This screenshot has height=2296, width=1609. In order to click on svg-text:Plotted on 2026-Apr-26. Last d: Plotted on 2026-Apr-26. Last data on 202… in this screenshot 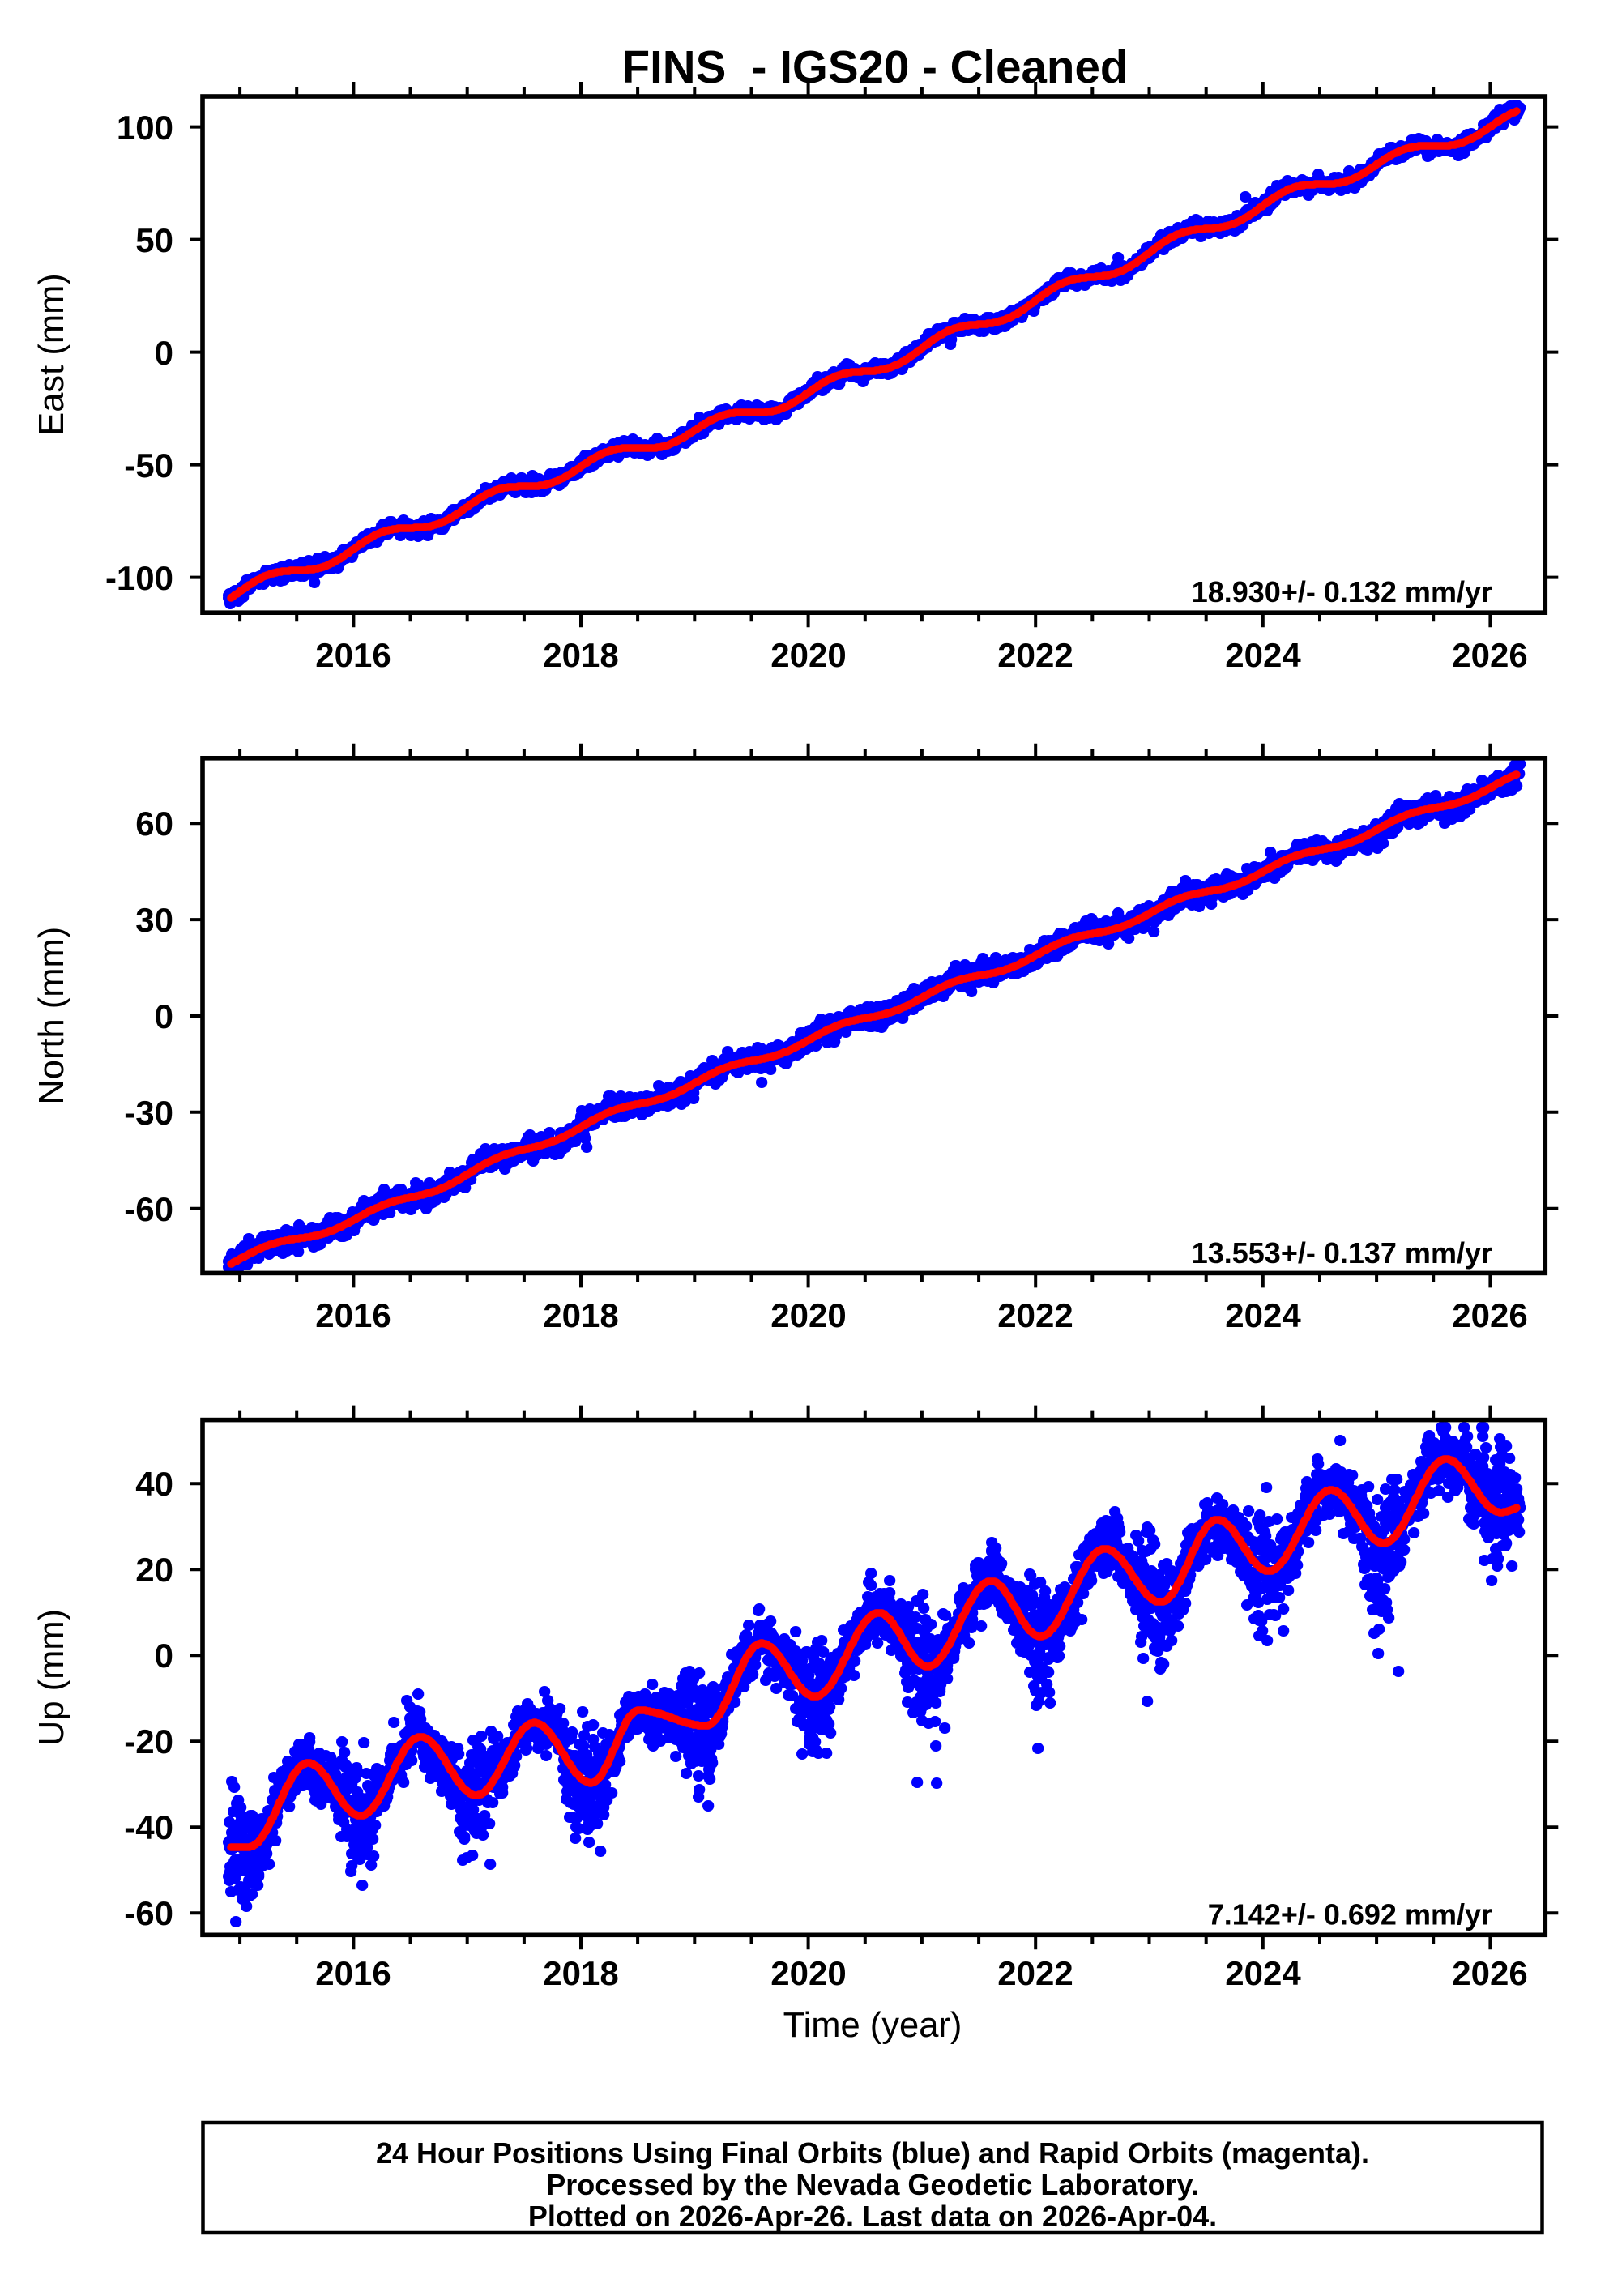, I will do `click(872, 2216)`.